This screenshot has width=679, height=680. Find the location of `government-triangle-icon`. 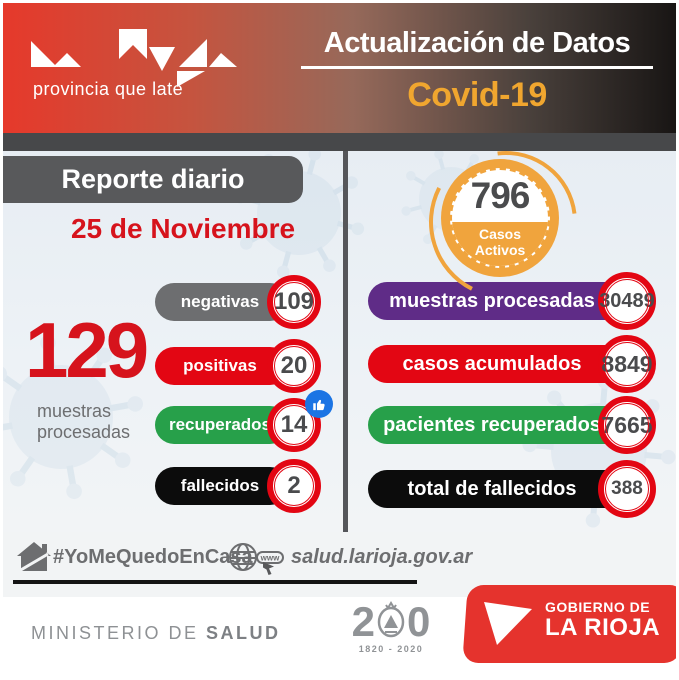

government-triangle-icon is located at coordinates (508, 623).